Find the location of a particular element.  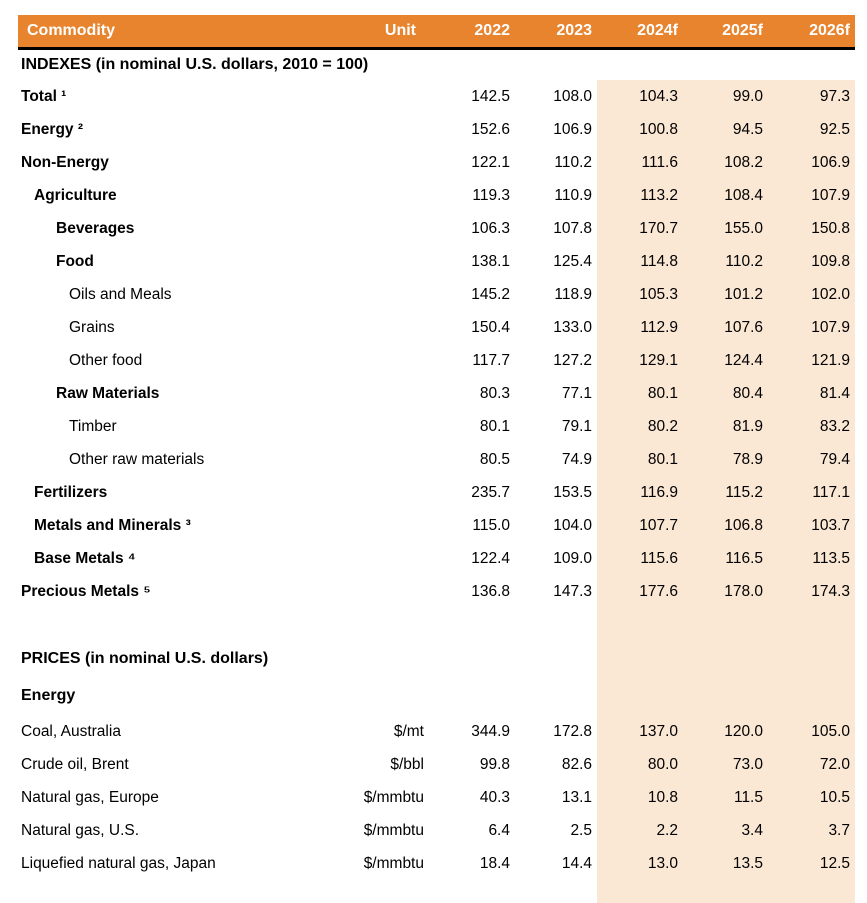

value-cell-2022: 142.5 is located at coordinates (490, 96).